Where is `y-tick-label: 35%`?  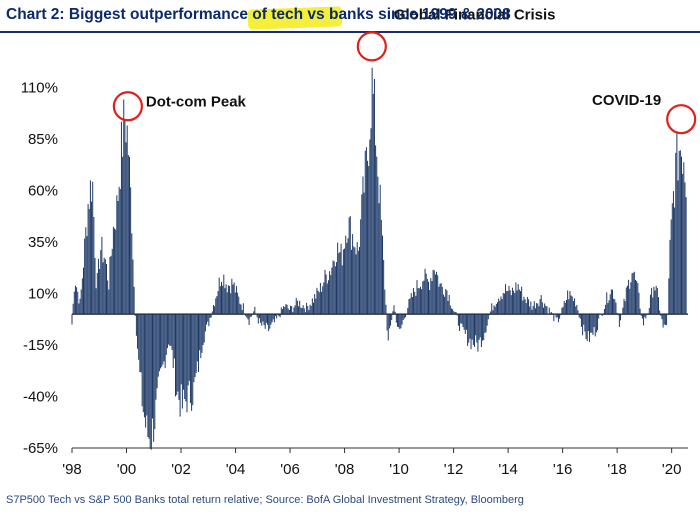
y-tick-label: 35% is located at coordinates (43, 242).